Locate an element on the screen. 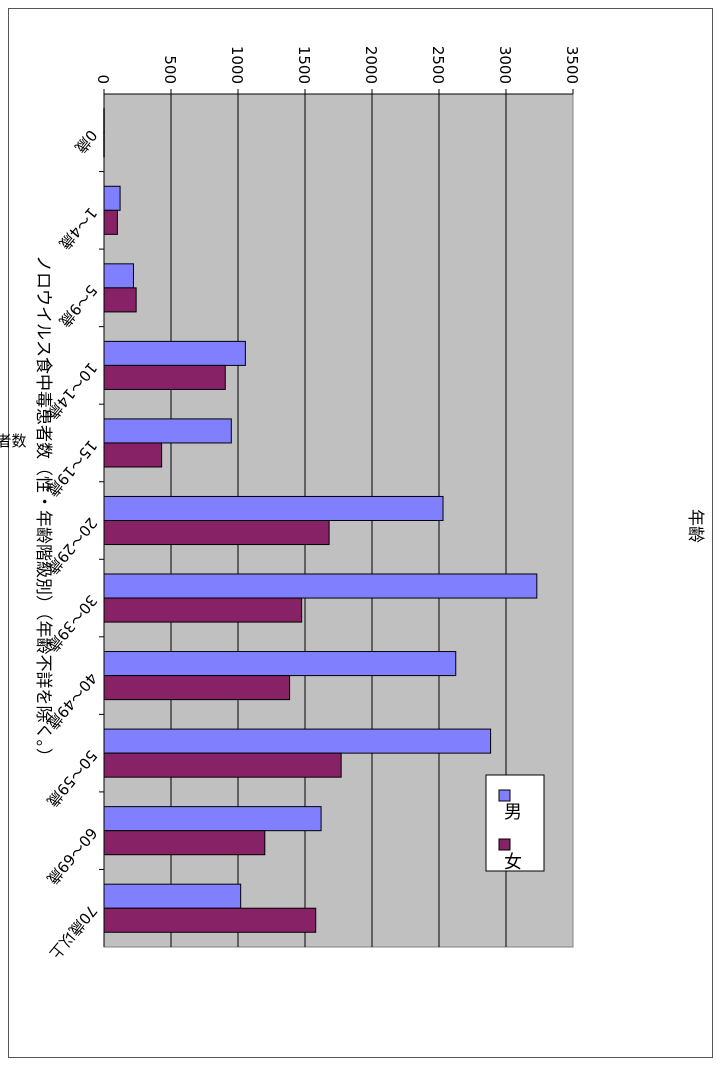 The height and width of the screenshot is (1070, 724). y-tick-label: 500 is located at coordinates (170, 69).